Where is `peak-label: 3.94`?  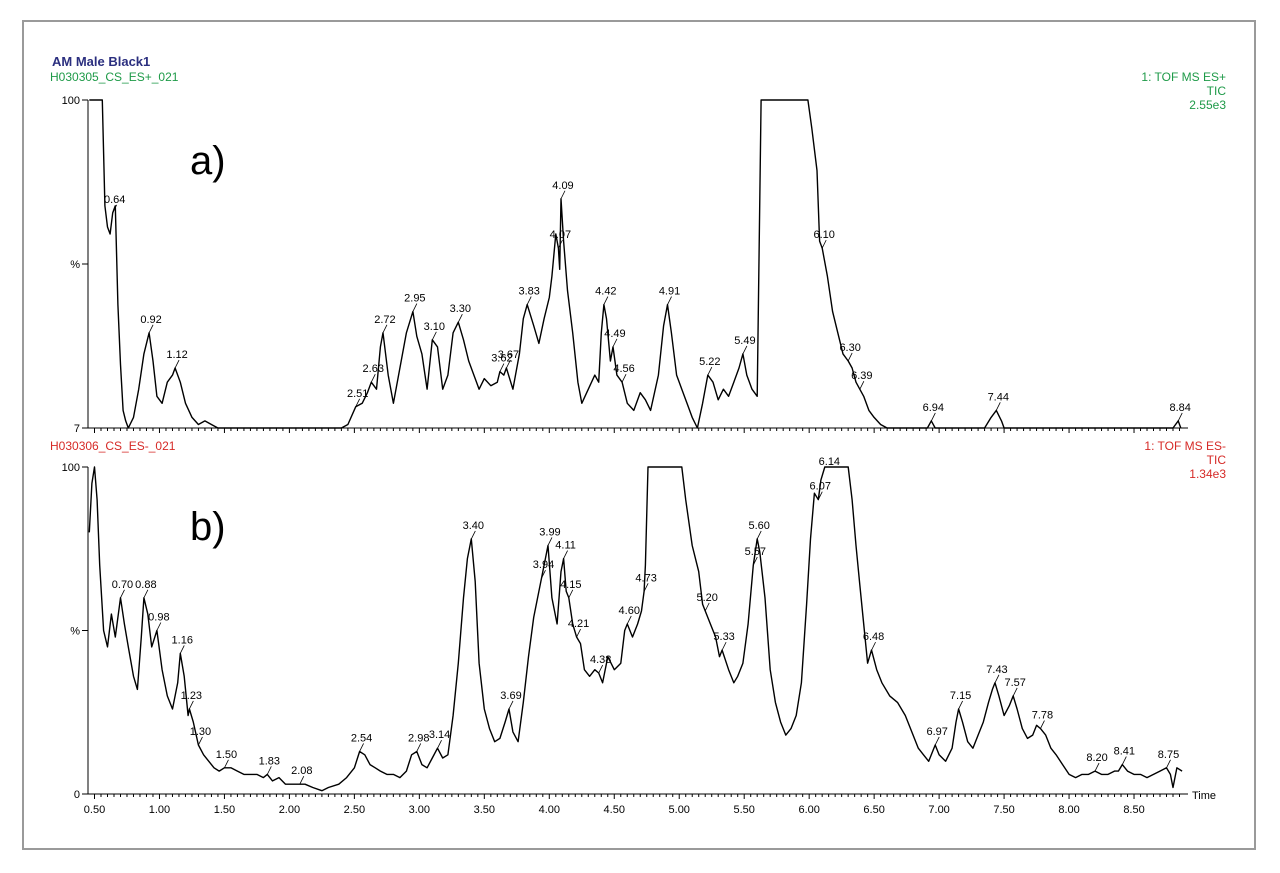 peak-label: 3.94 is located at coordinates (543, 565).